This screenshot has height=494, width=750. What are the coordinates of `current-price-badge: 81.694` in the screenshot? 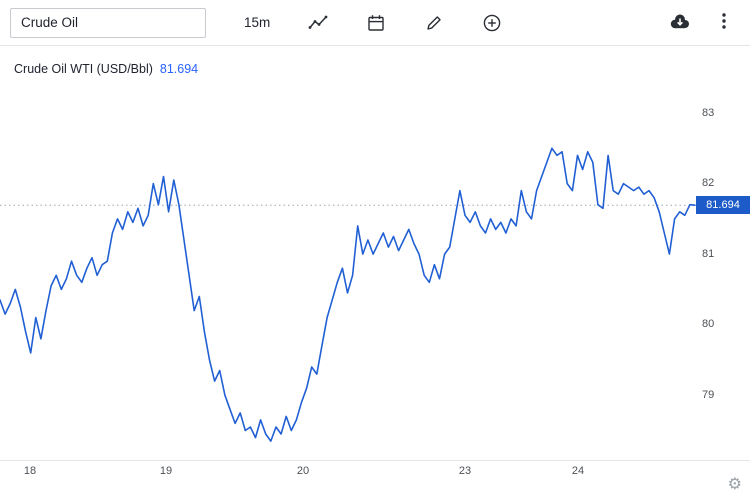 It's located at (723, 205).